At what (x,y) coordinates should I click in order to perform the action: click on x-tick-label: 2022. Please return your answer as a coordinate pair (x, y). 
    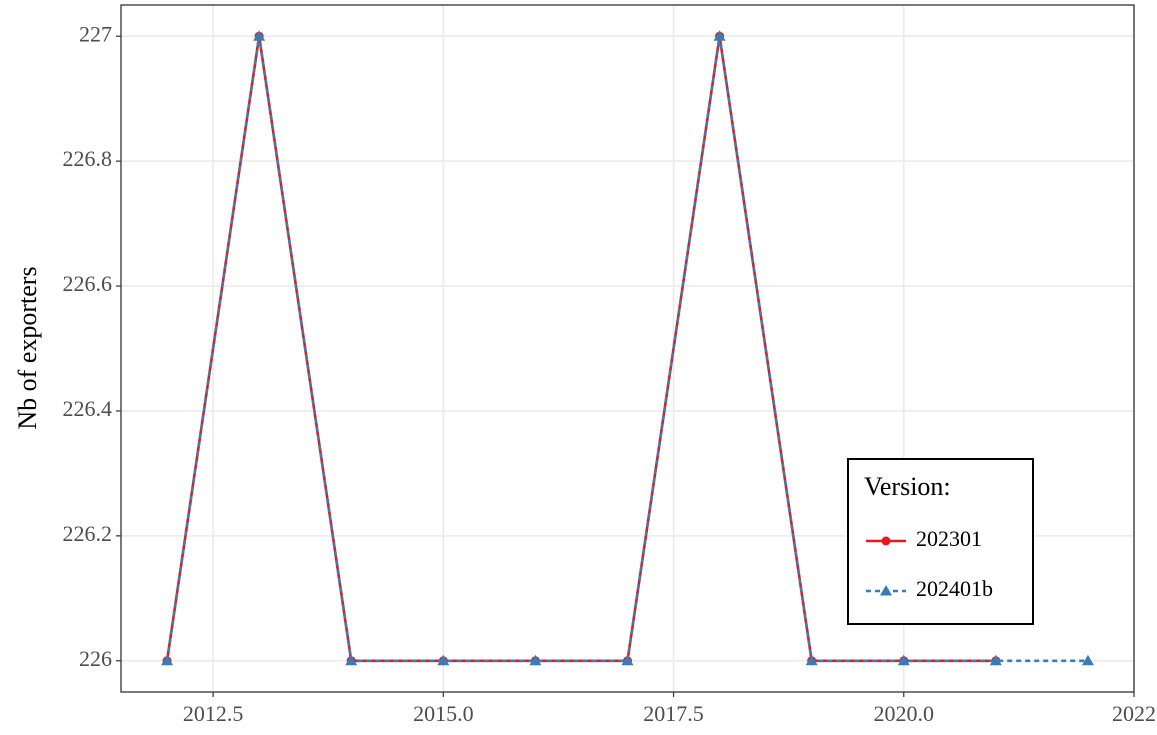
    Looking at the image, I should click on (1134, 713).